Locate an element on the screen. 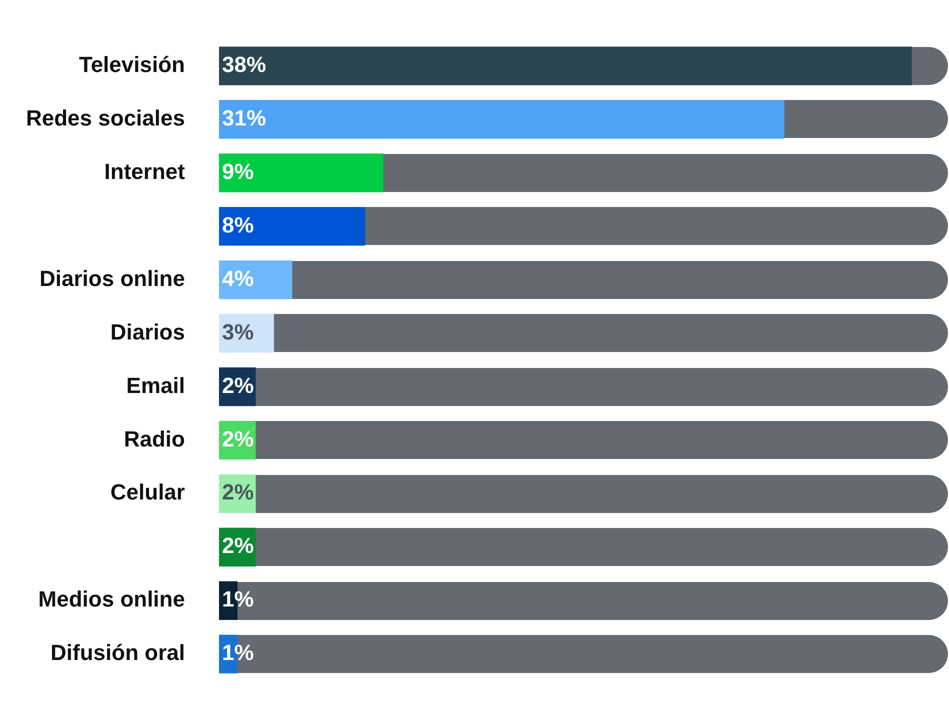  data-label: 9% is located at coordinates (238, 171).